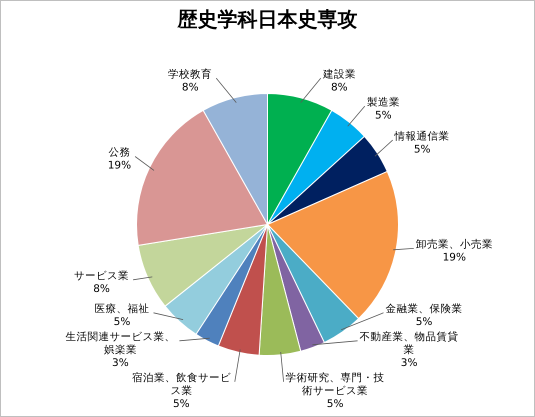  What do you see at coordinates (190, 73) in the screenshot?
I see `slice-label: 学校教育` at bounding box center [190, 73].